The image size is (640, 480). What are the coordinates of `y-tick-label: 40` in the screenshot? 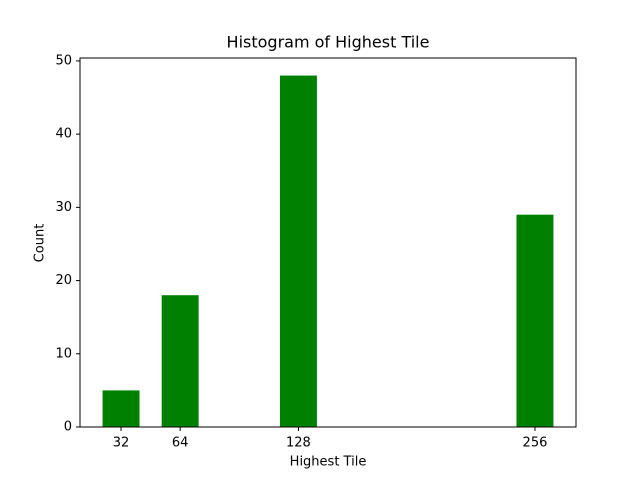 It's located at (63, 134).